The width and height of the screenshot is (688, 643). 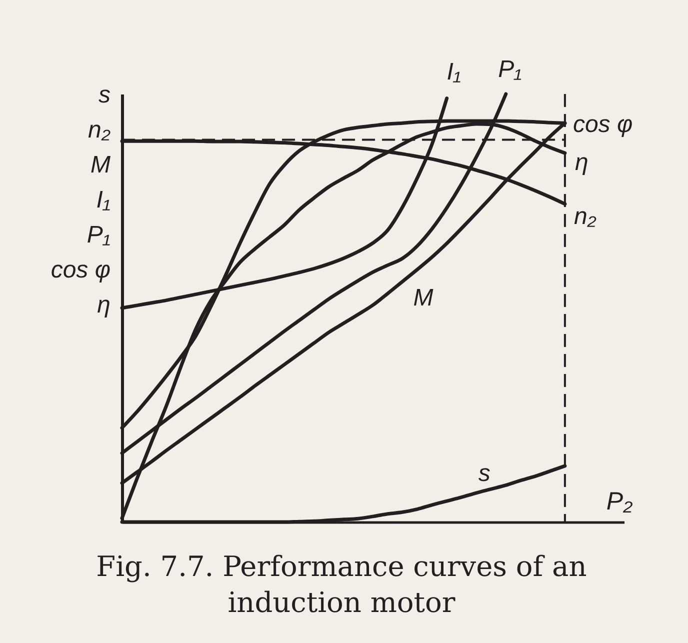 I want to click on series-label: cos φ, so click(x=602, y=124).